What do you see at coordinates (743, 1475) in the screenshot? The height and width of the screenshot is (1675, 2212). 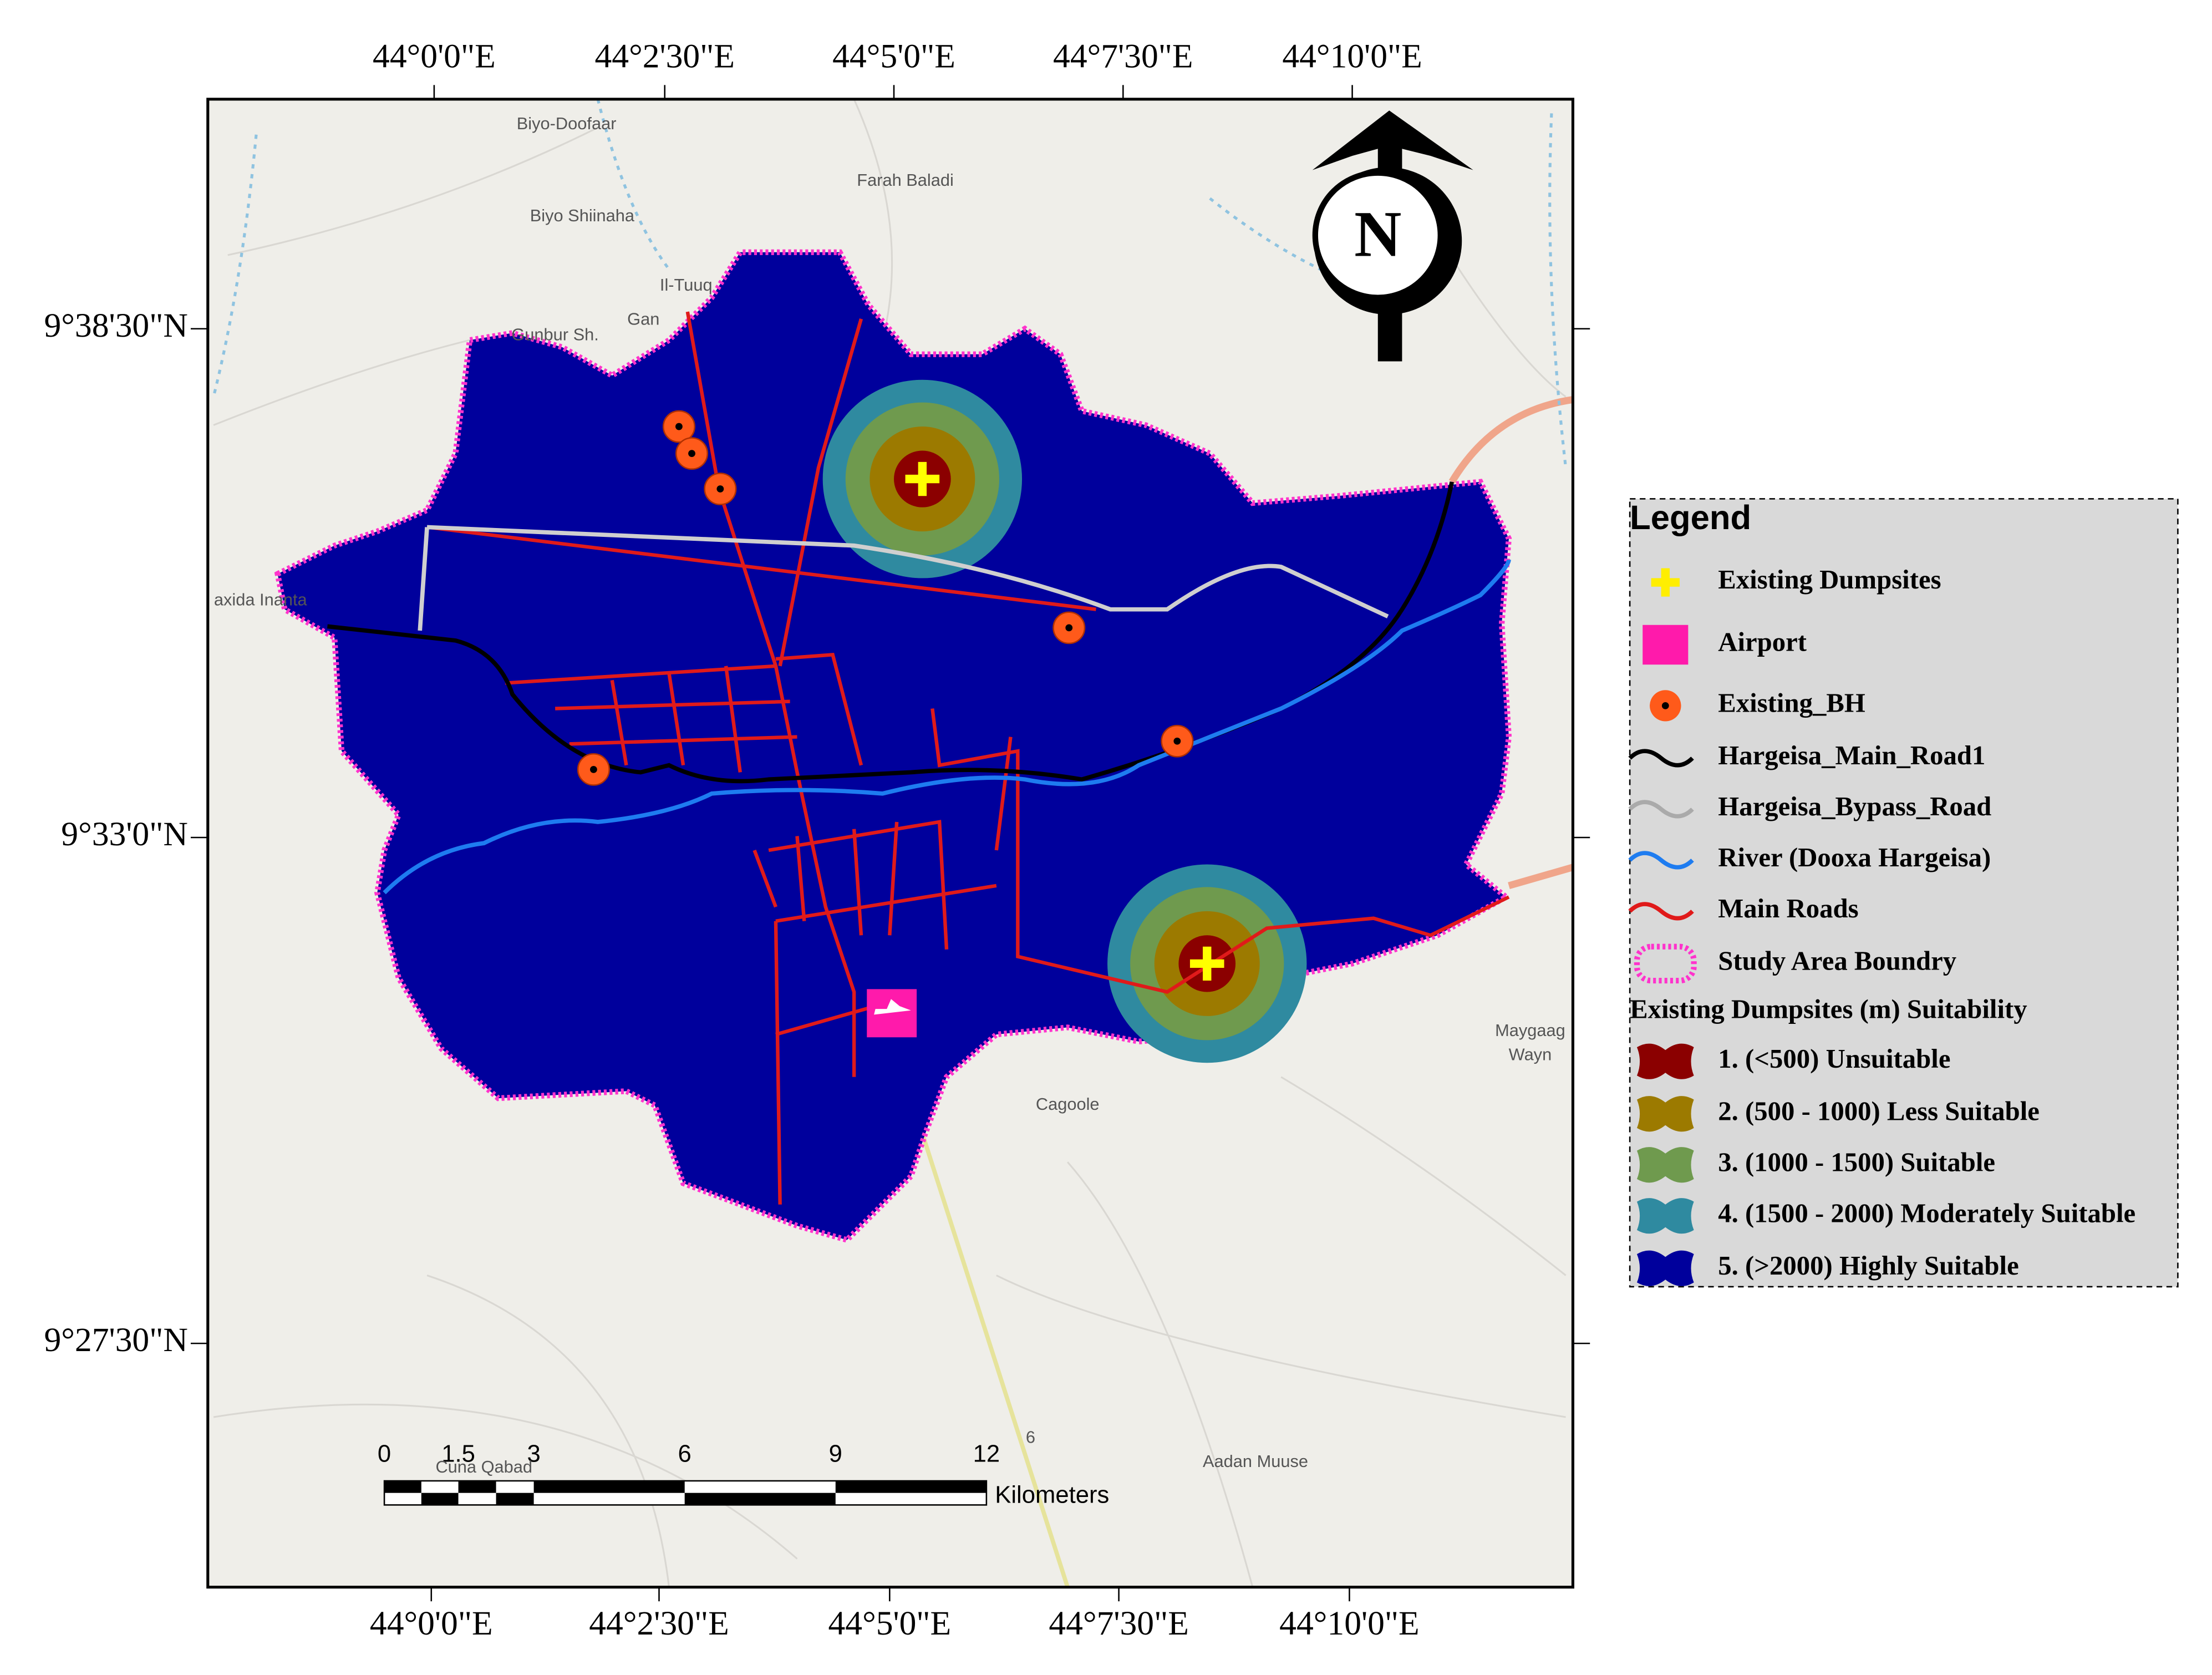 I see `scale-bar: 0 1.5 3 6 9 12 Kilometers` at bounding box center [743, 1475].